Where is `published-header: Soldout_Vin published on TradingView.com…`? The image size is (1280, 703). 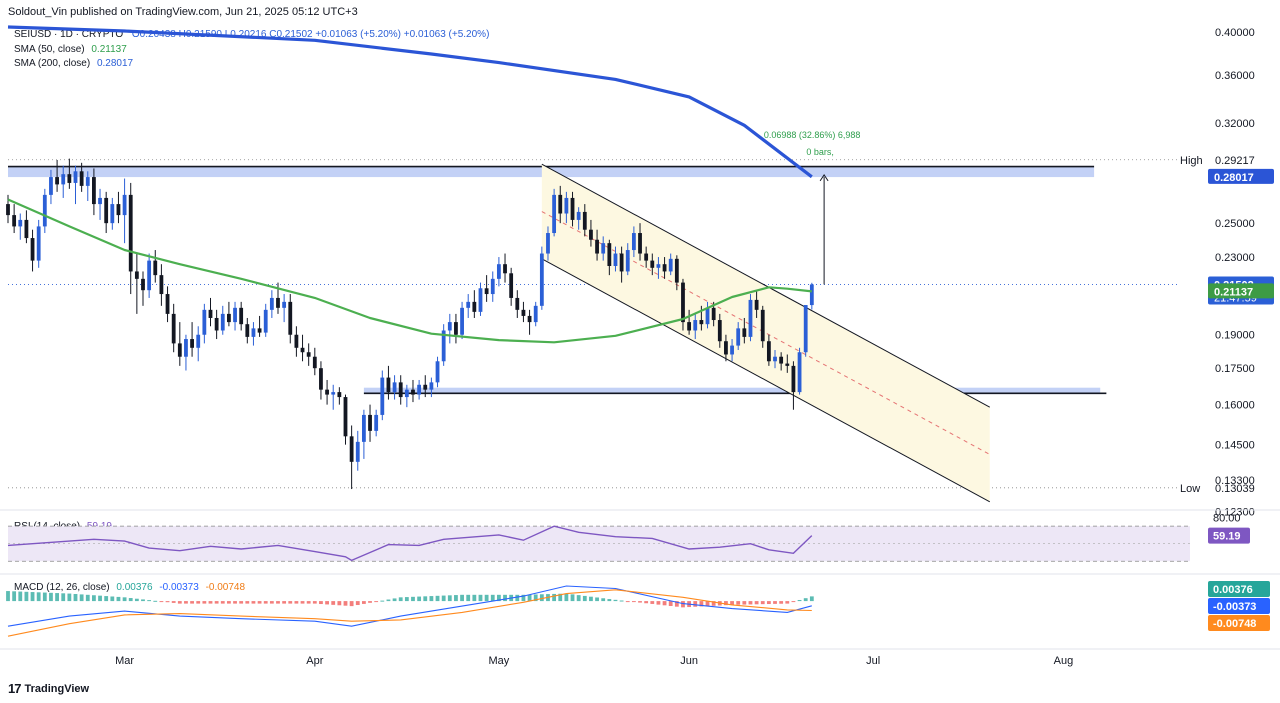
published-header: Soldout_Vin published on TradingView.com… is located at coordinates (183, 12).